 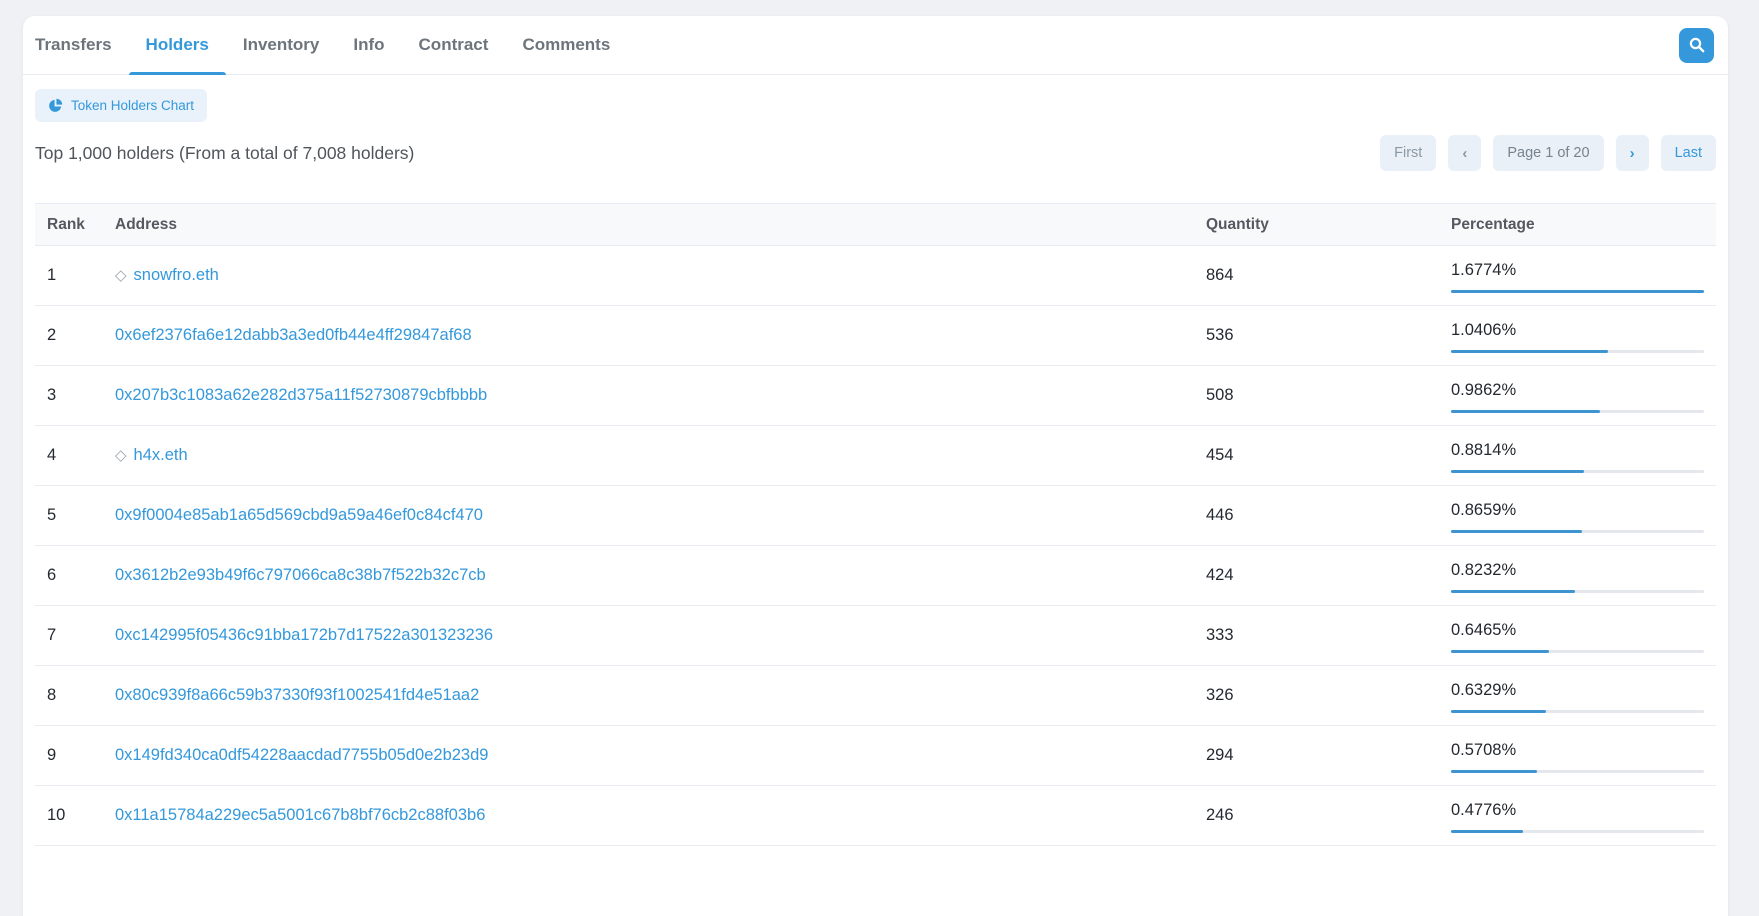 What do you see at coordinates (1220, 335) in the screenshot?
I see `quantity-value: 536` at bounding box center [1220, 335].